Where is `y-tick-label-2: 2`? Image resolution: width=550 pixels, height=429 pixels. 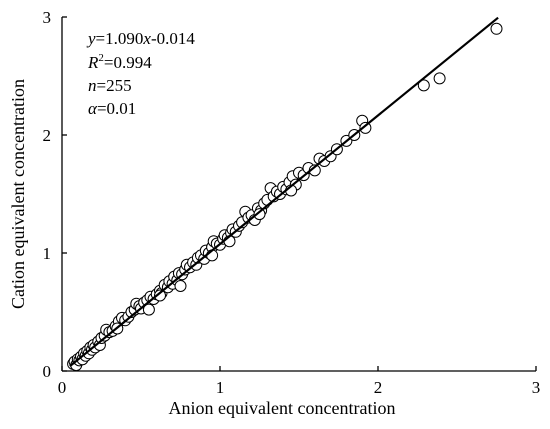
y-tick-label-2: 2 is located at coordinates (47, 135).